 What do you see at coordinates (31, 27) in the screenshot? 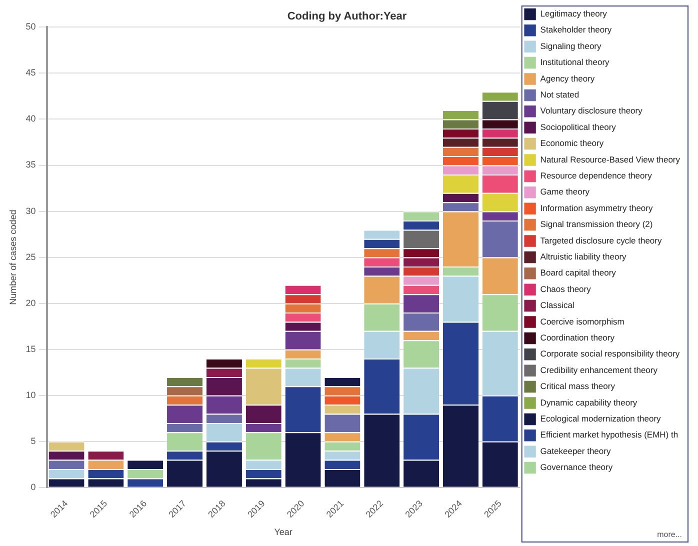
I see `y-tick-label: 50` at bounding box center [31, 27].